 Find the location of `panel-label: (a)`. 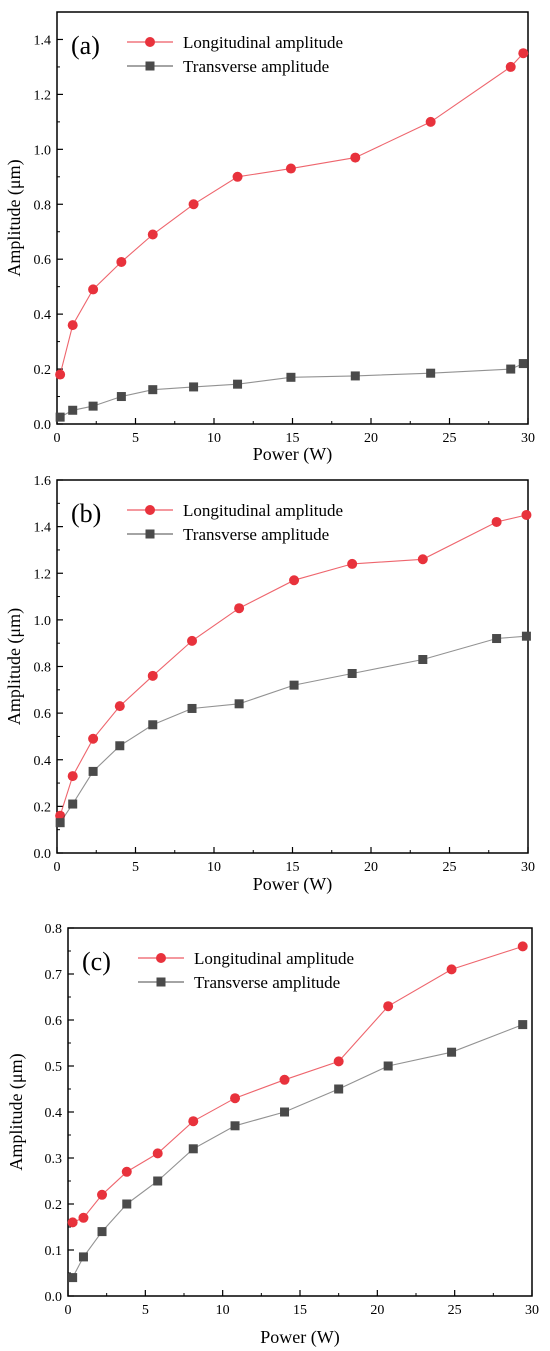

panel-label: (a) is located at coordinates (85, 45).